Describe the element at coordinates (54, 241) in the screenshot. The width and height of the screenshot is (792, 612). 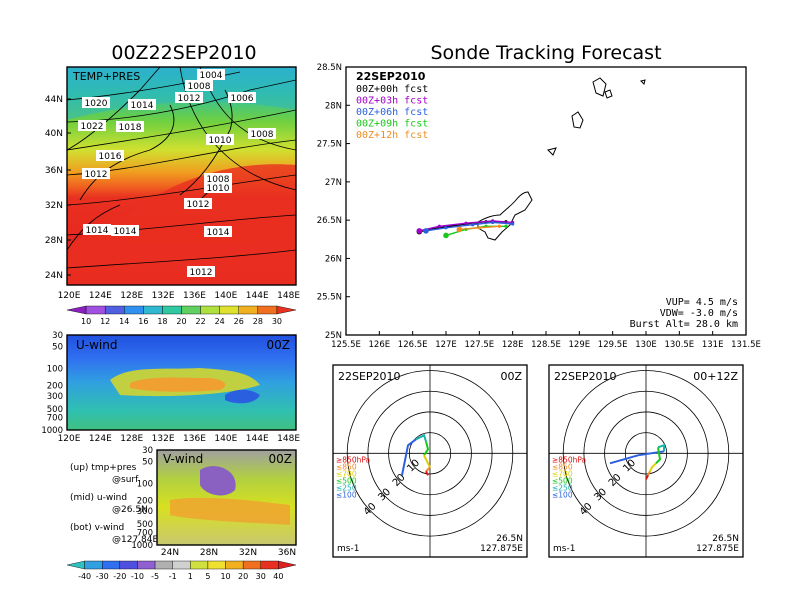
I see `map-lat-tick: 28N` at that location.